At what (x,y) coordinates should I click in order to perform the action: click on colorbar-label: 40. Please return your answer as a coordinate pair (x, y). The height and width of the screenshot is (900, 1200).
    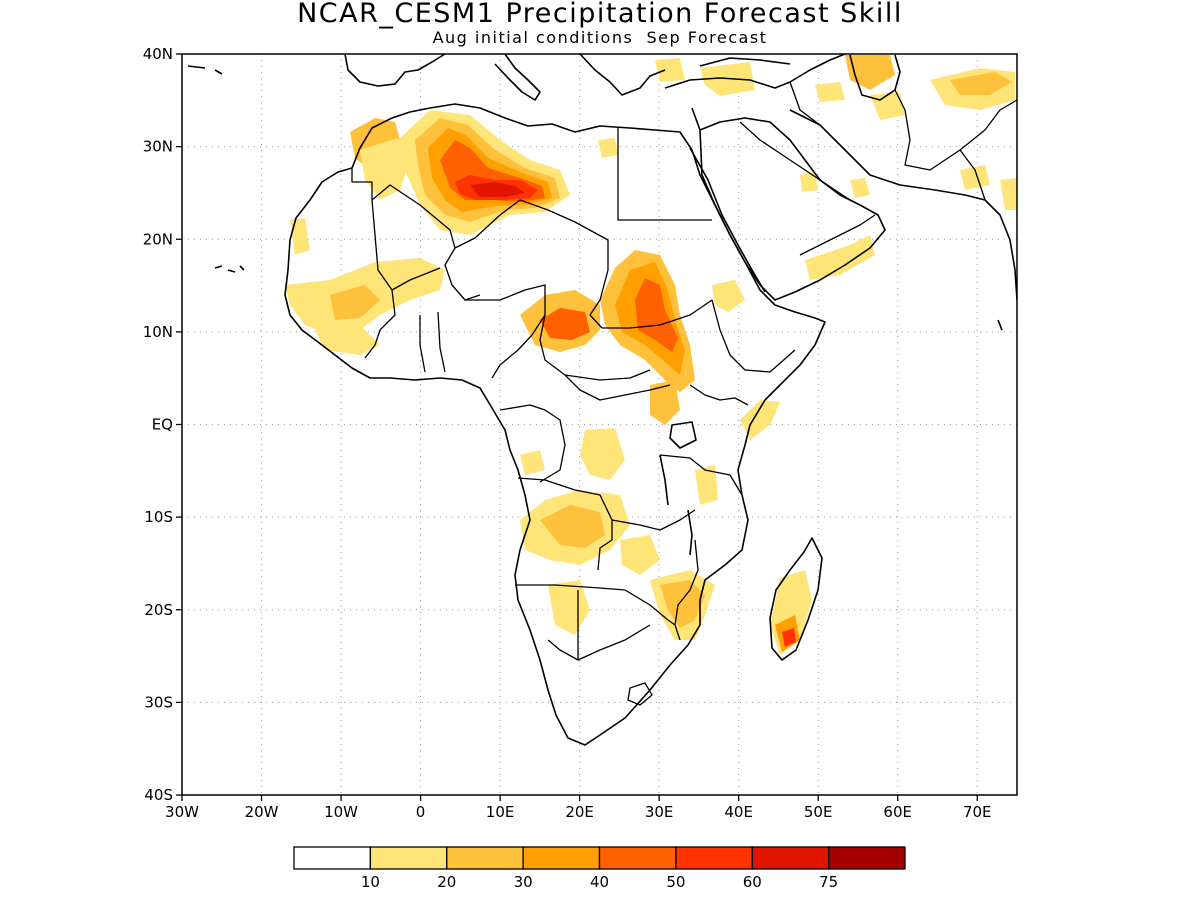
    Looking at the image, I should click on (599, 882).